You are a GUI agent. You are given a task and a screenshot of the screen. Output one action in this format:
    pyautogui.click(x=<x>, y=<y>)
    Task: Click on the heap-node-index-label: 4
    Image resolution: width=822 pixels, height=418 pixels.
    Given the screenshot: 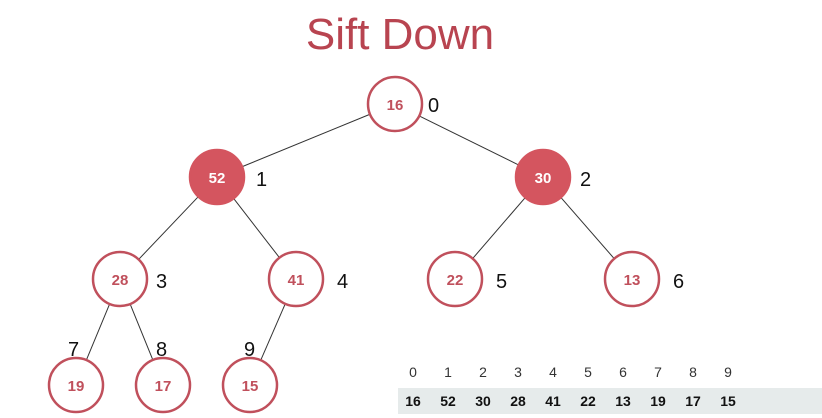 What is the action you would take?
    pyautogui.click(x=342, y=282)
    